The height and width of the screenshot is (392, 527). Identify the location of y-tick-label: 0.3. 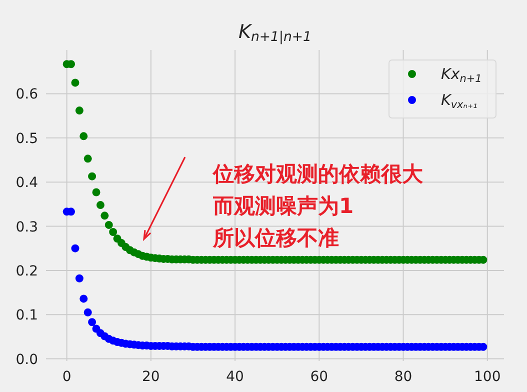
(27, 227).